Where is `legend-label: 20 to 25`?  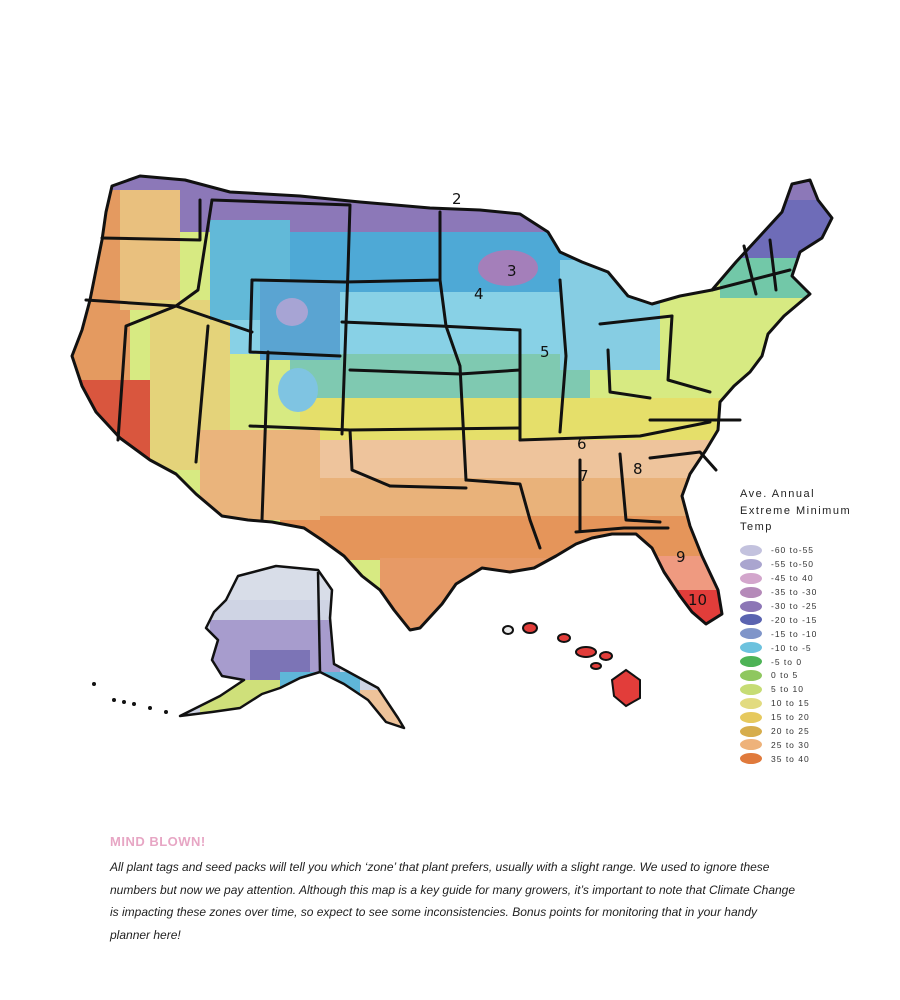
legend-label: 20 to 25 is located at coordinates (790, 731).